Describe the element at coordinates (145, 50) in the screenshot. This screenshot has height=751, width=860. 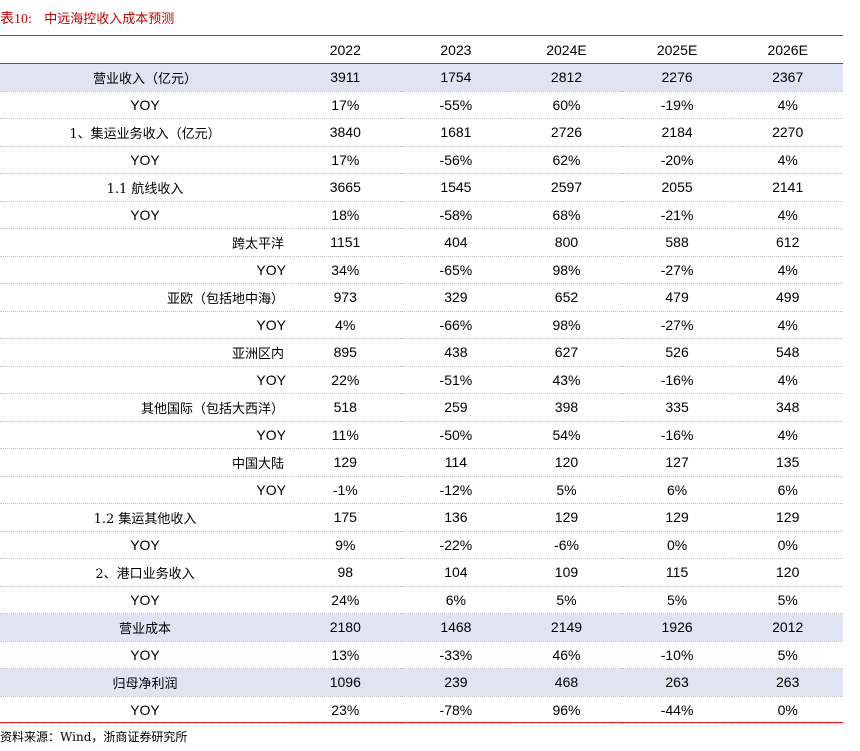
I see `header-cell-blank` at that location.